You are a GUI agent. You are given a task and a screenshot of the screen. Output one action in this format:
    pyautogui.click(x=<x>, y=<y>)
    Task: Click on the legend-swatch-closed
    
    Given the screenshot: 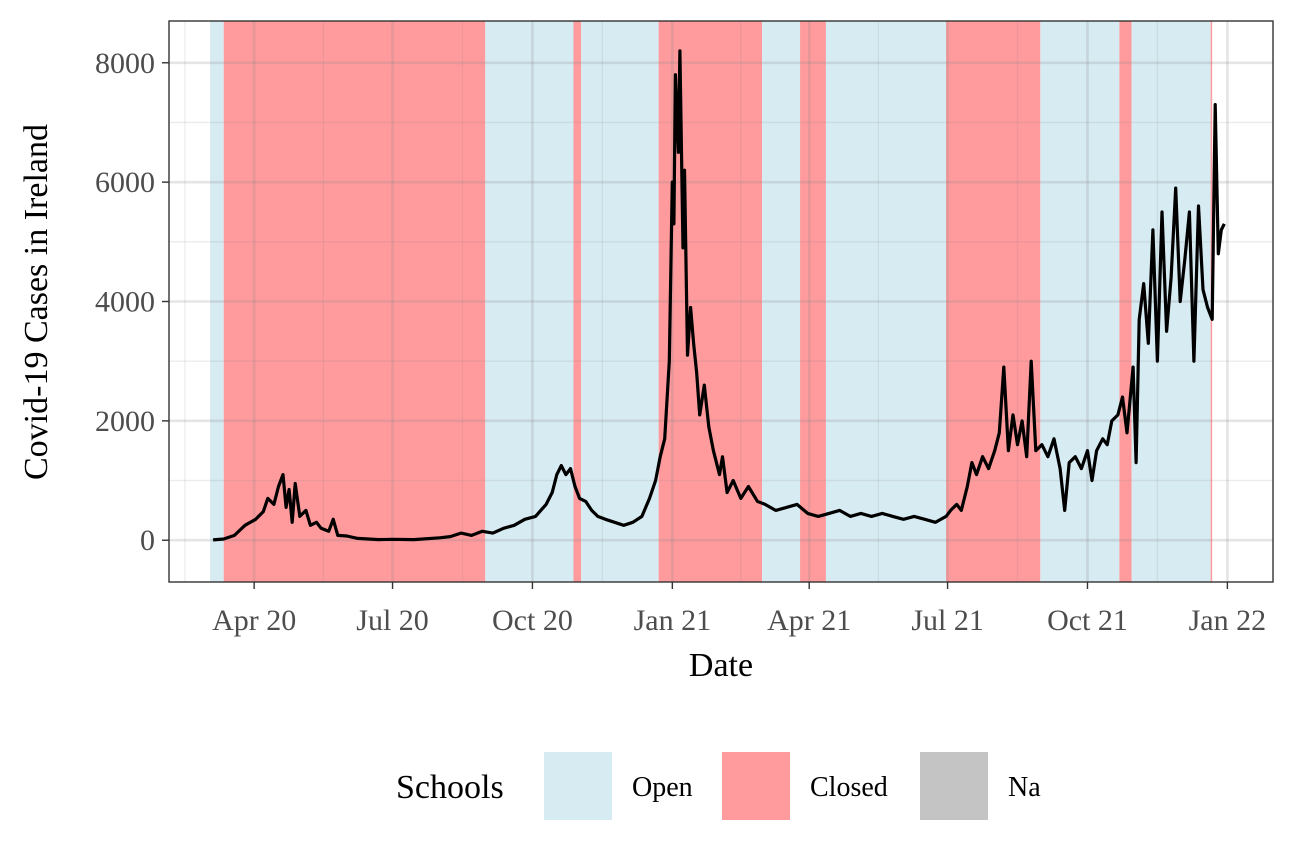 What is the action you would take?
    pyautogui.click(x=756, y=786)
    